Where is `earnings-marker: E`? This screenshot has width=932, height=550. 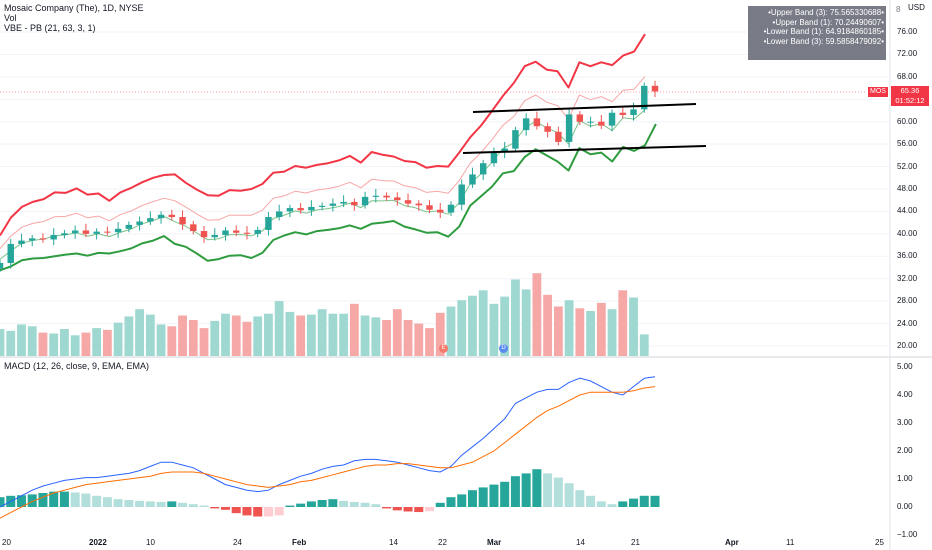 earnings-marker: E is located at coordinates (443, 348).